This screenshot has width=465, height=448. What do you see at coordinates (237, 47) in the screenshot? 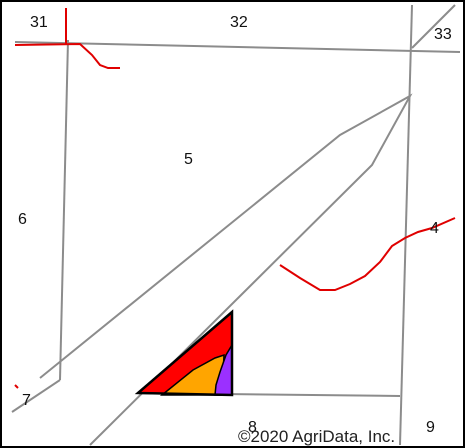
I see `section-line-north` at bounding box center [237, 47].